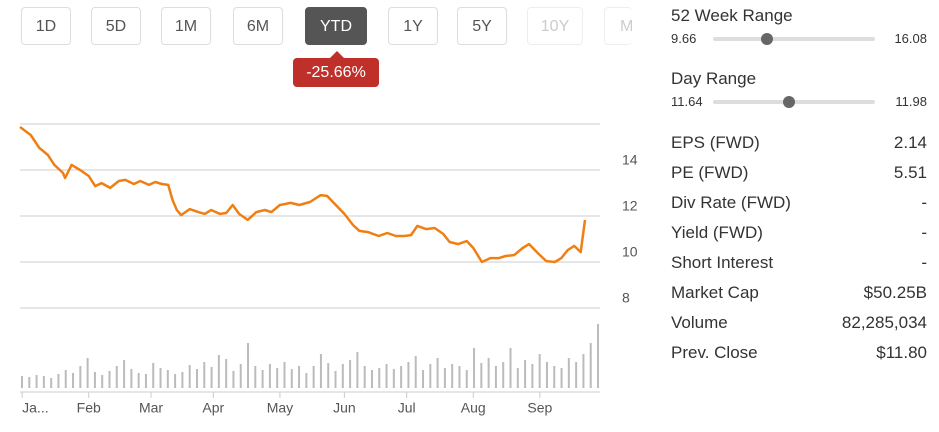 Image resolution: width=939 pixels, height=432 pixels. What do you see at coordinates (258, 26) in the screenshot?
I see `range-button: 6M` at bounding box center [258, 26].